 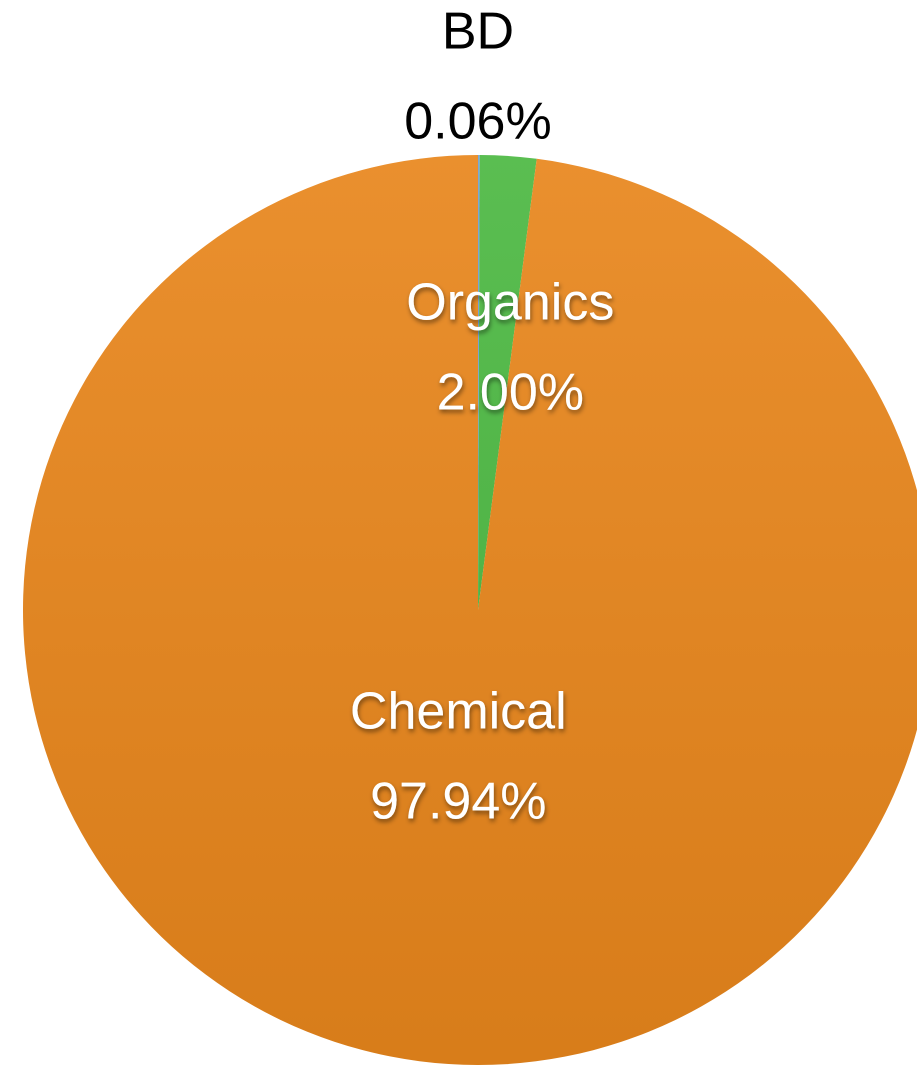 What do you see at coordinates (477, 122) in the screenshot?
I see `slice-value-label: 0.06%` at bounding box center [477, 122].